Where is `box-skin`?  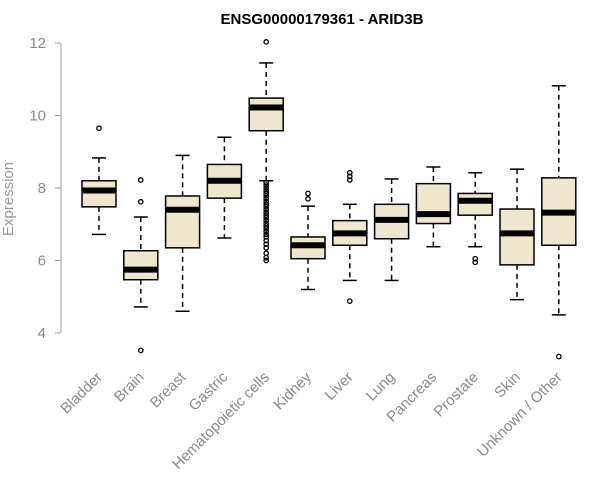
box-skin is located at coordinates (517, 234).